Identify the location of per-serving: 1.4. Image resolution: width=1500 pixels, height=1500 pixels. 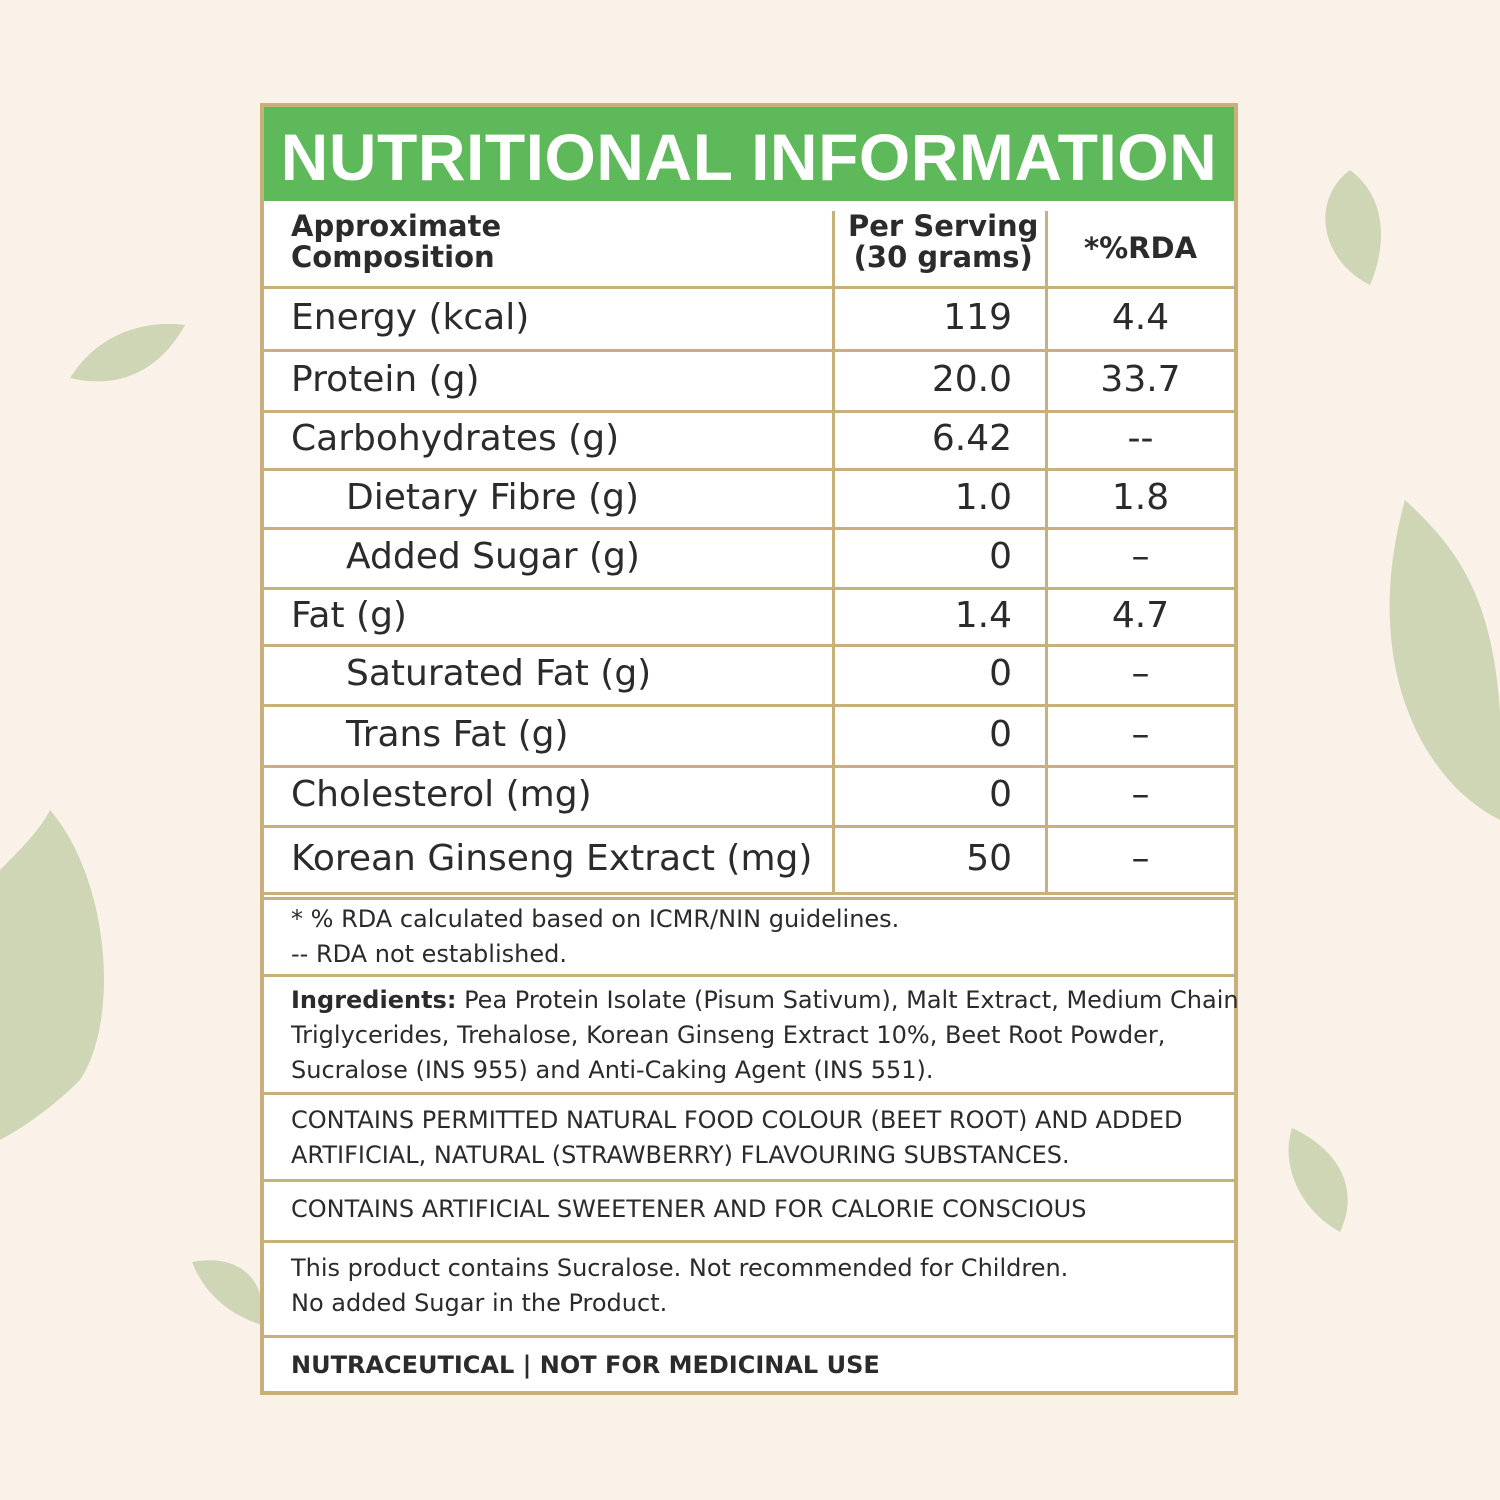
(983, 615).